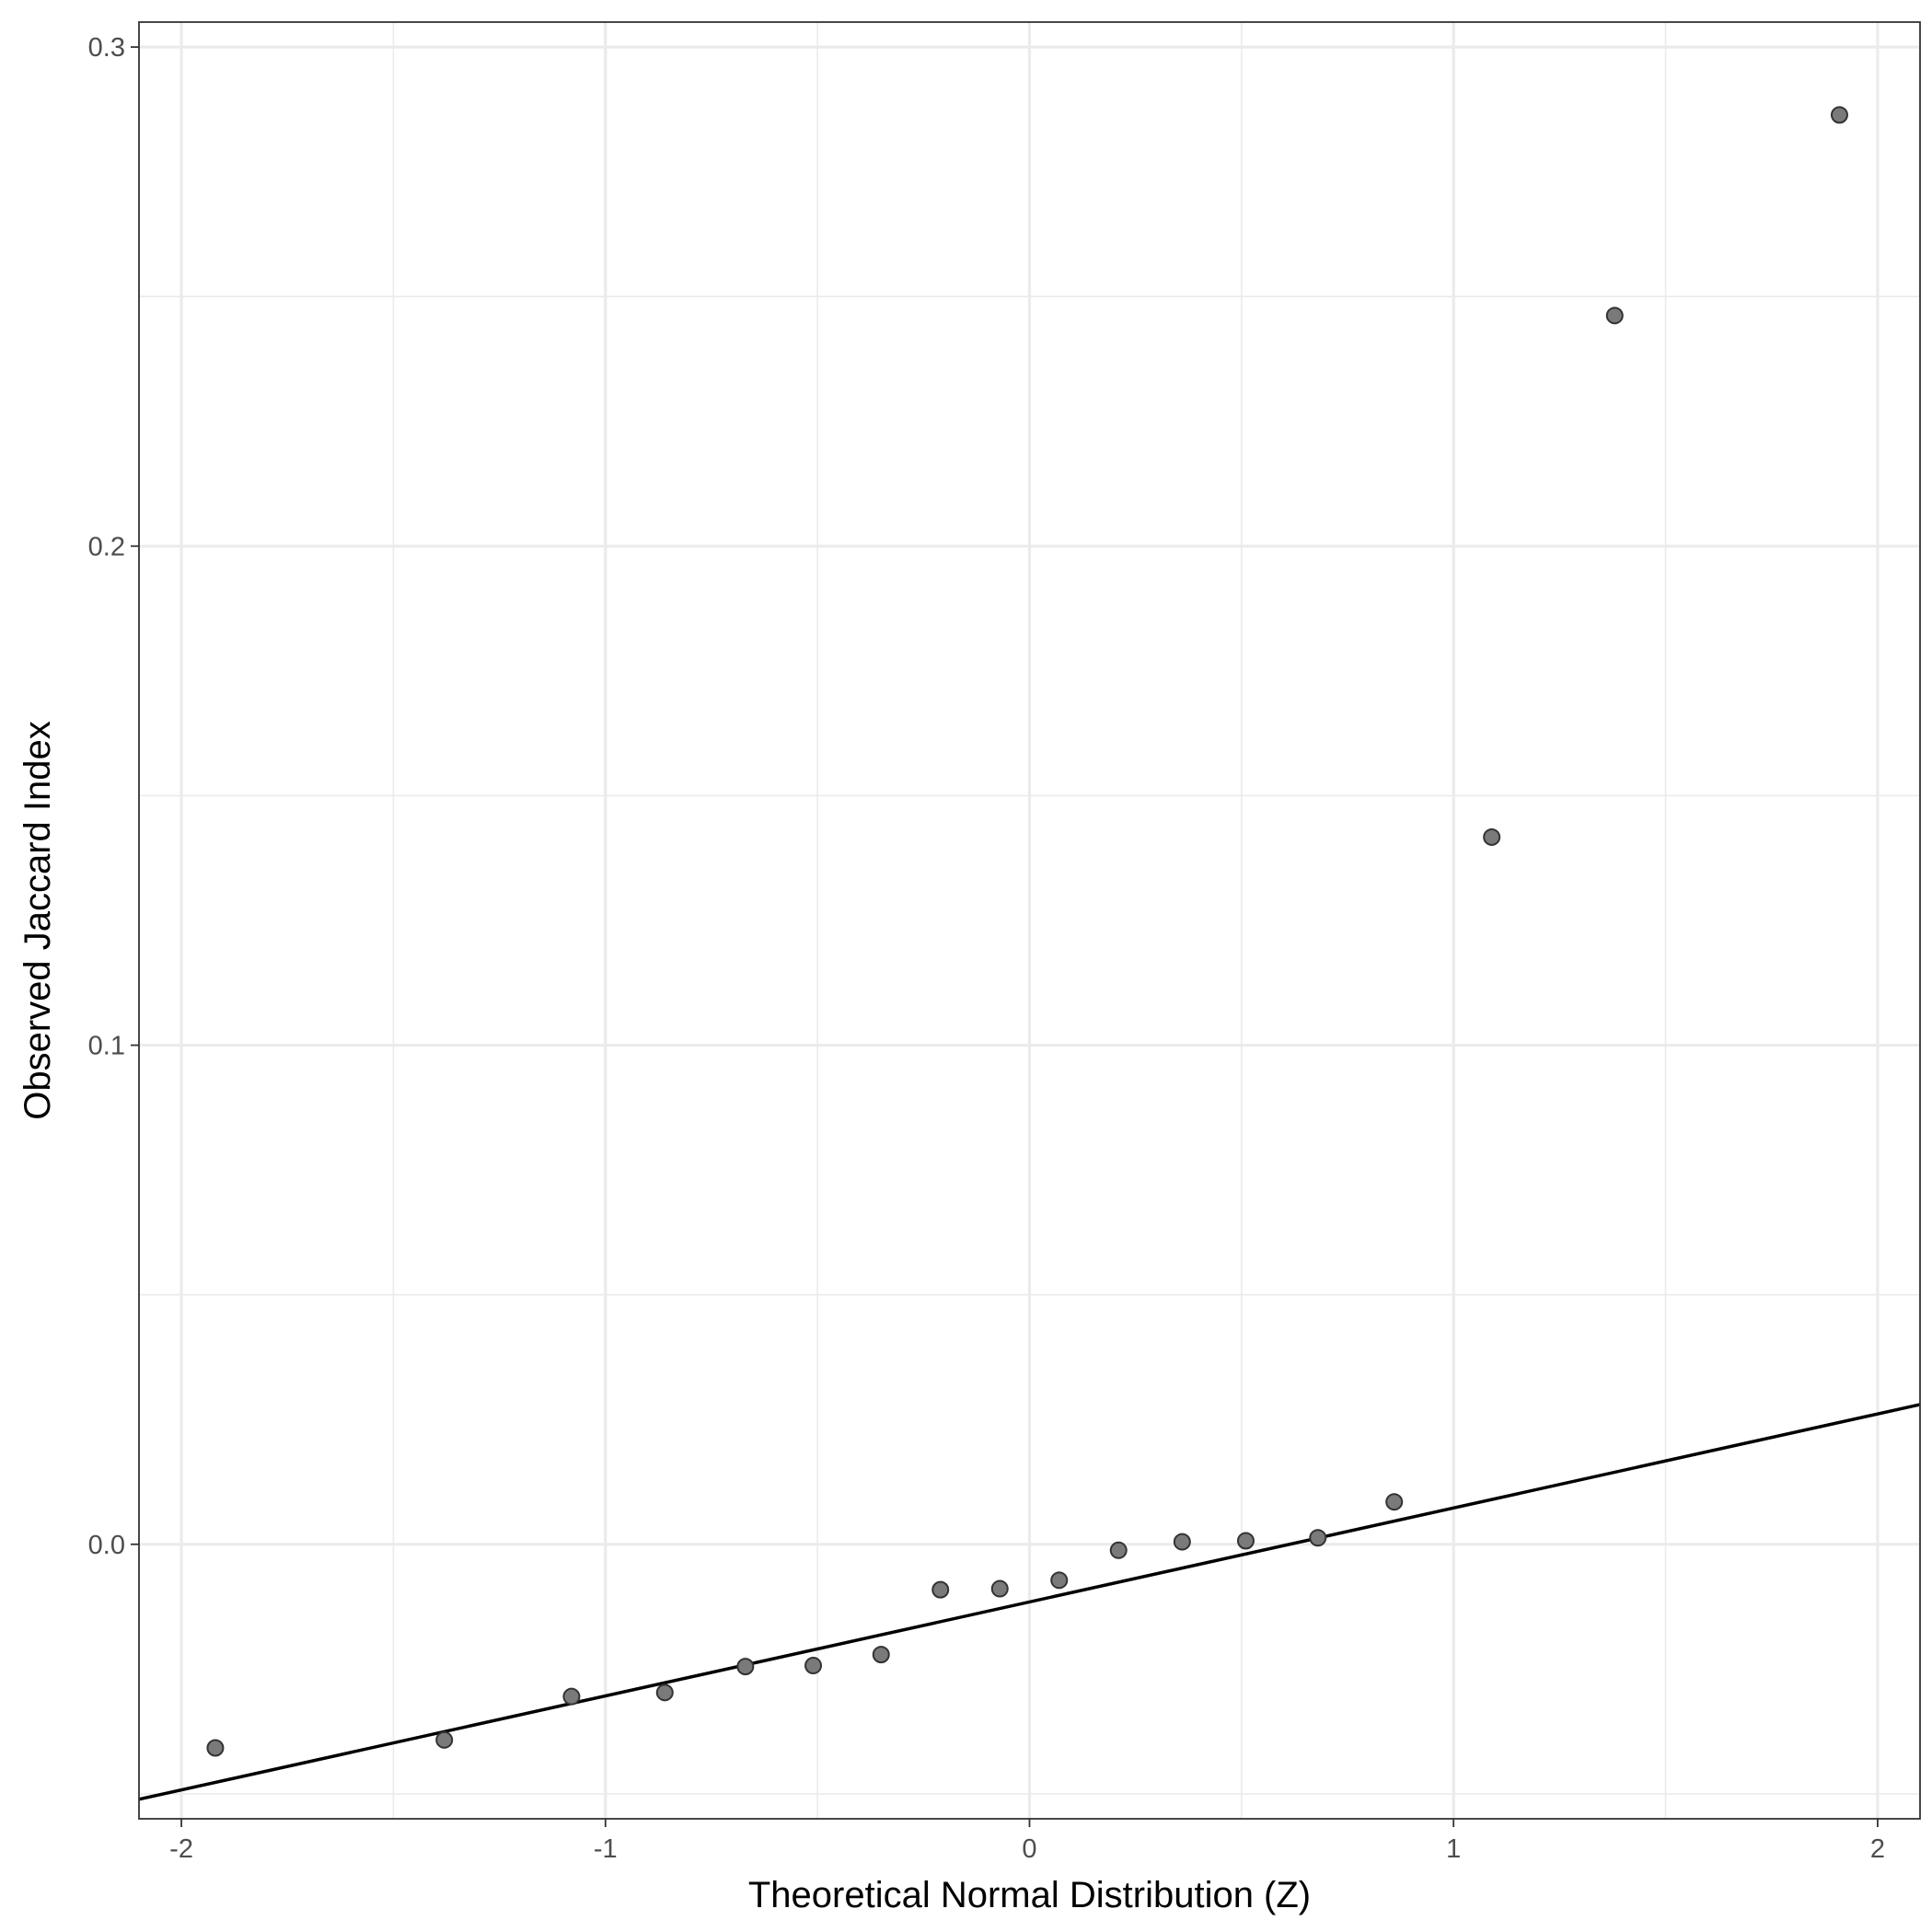  I want to click on x-axis: -2 -1 0 1 2, so click(1027, 1842).